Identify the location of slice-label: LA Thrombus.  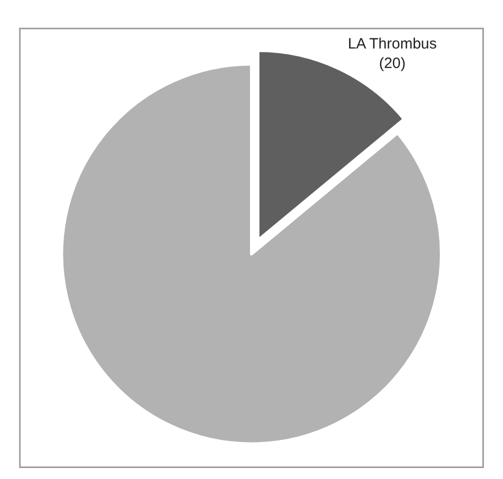
(392, 43).